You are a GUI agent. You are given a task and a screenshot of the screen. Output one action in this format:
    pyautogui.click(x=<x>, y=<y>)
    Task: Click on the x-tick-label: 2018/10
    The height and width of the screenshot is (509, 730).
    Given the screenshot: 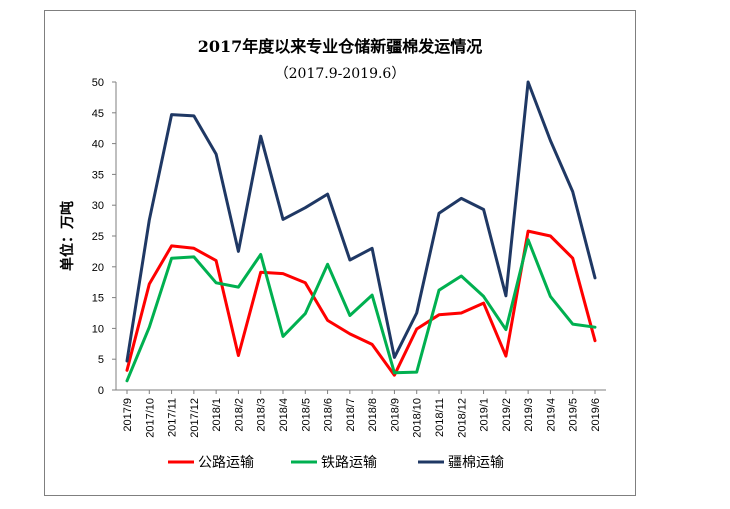 What is the action you would take?
    pyautogui.click(x=418, y=418)
    